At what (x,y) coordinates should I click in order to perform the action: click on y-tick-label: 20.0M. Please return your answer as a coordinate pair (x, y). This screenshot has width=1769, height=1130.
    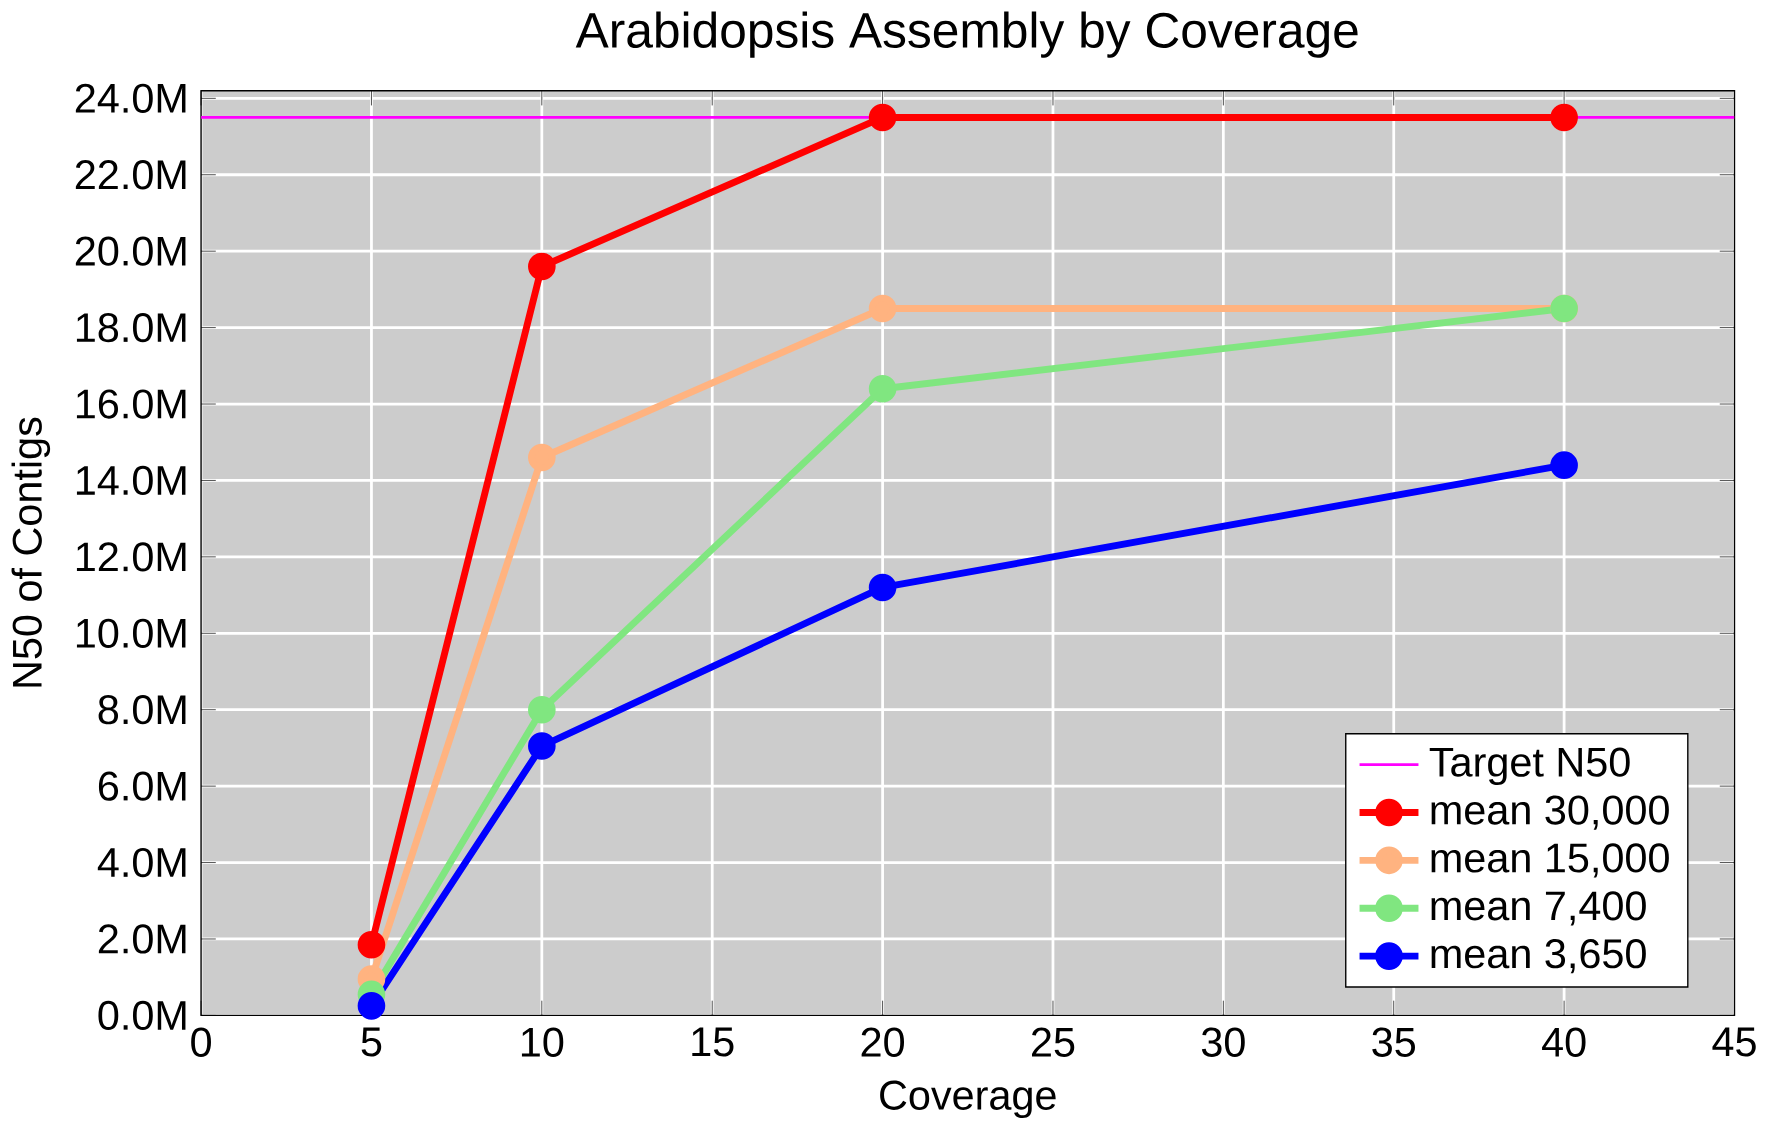
    Looking at the image, I should click on (130, 251).